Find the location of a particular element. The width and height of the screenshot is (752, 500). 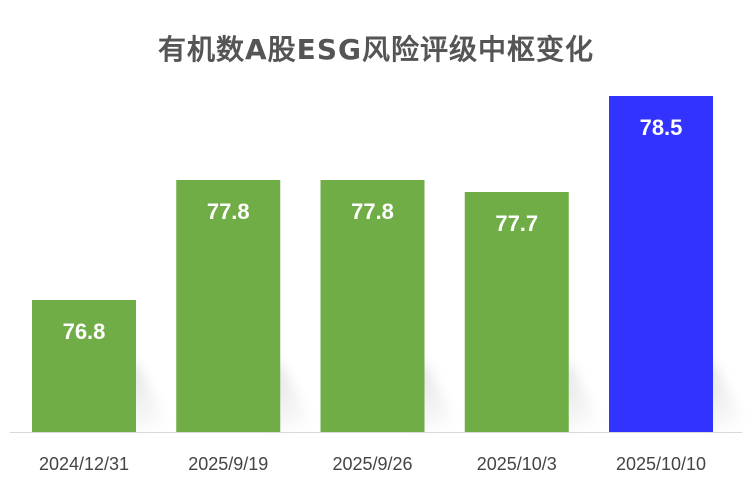

x-tick-label: 2025/10/3 is located at coordinates (517, 464).